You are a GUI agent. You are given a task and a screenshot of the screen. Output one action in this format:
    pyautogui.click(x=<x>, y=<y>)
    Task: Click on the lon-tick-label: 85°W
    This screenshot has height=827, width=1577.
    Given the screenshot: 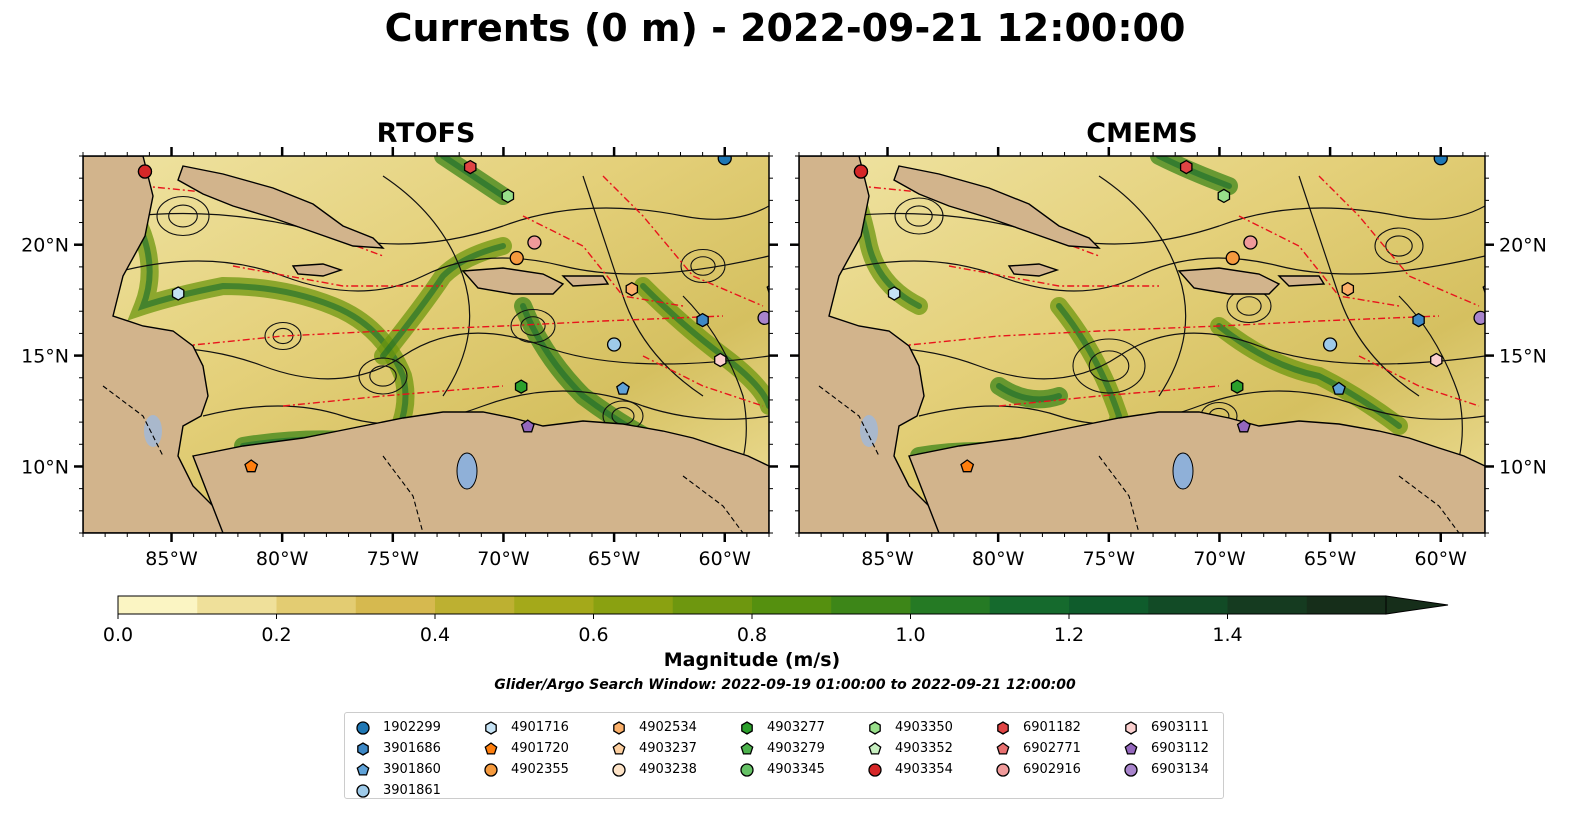 What is the action you would take?
    pyautogui.click(x=887, y=559)
    